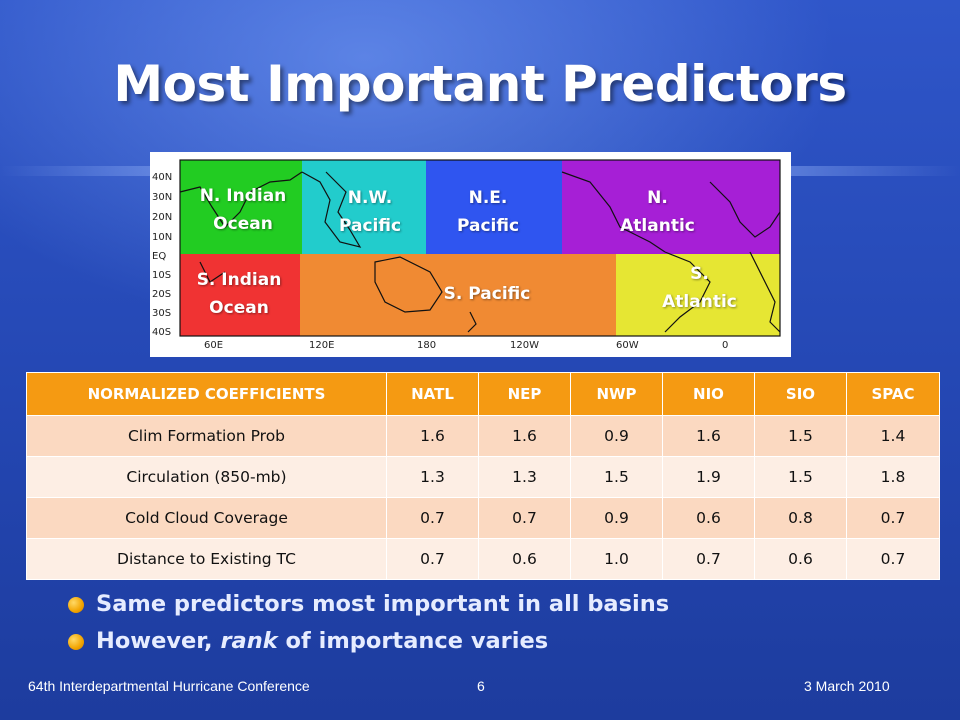  What do you see at coordinates (708, 394) in the screenshot?
I see `column-header: NIO` at bounding box center [708, 394].